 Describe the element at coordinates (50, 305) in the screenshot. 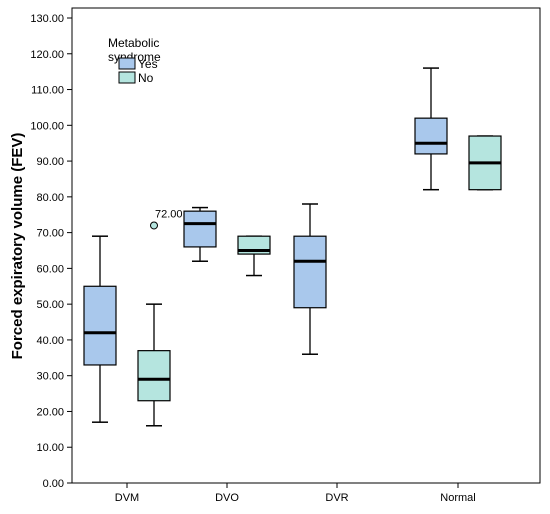

I see `y-tick-label: 50.00` at that location.